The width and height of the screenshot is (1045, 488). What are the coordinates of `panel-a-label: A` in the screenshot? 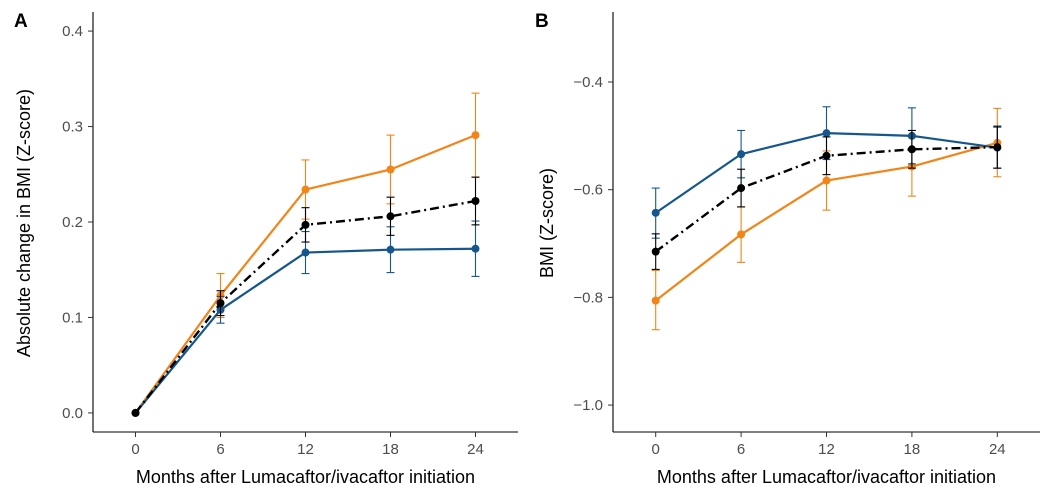 It's located at (21, 21).